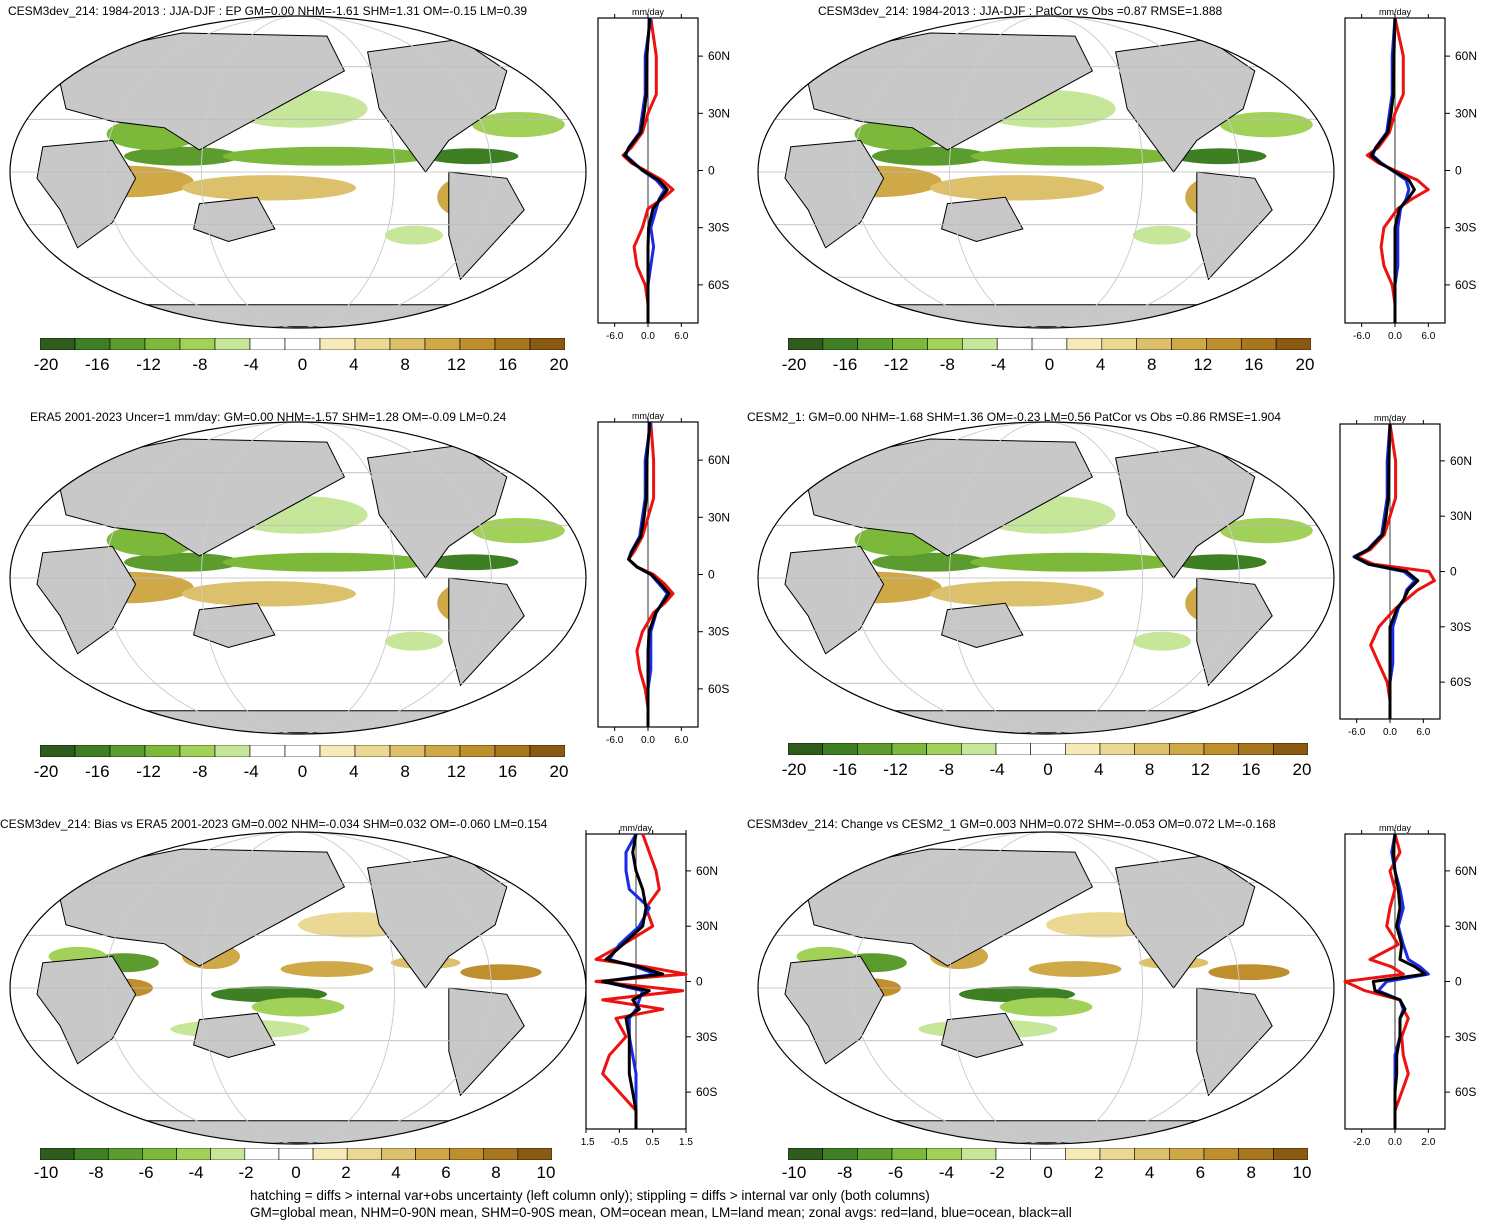  Describe the element at coordinates (699, 982) in the screenshot. I see `zonal-ytick: 0` at that location.